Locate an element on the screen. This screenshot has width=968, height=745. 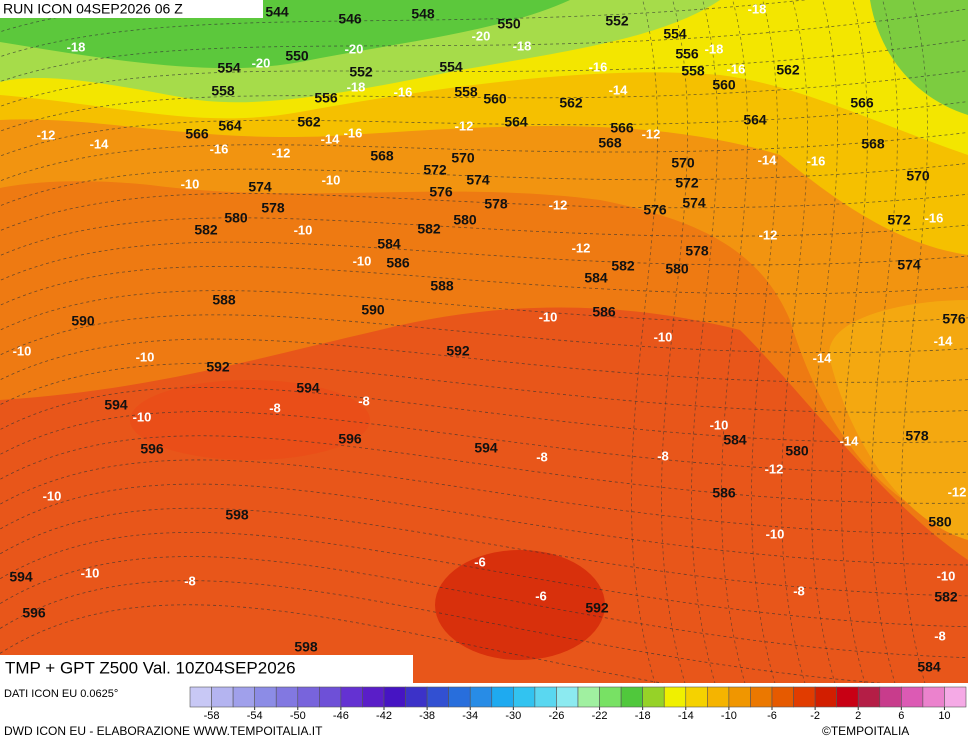
color-label: 10 is located at coordinates (944, 716).